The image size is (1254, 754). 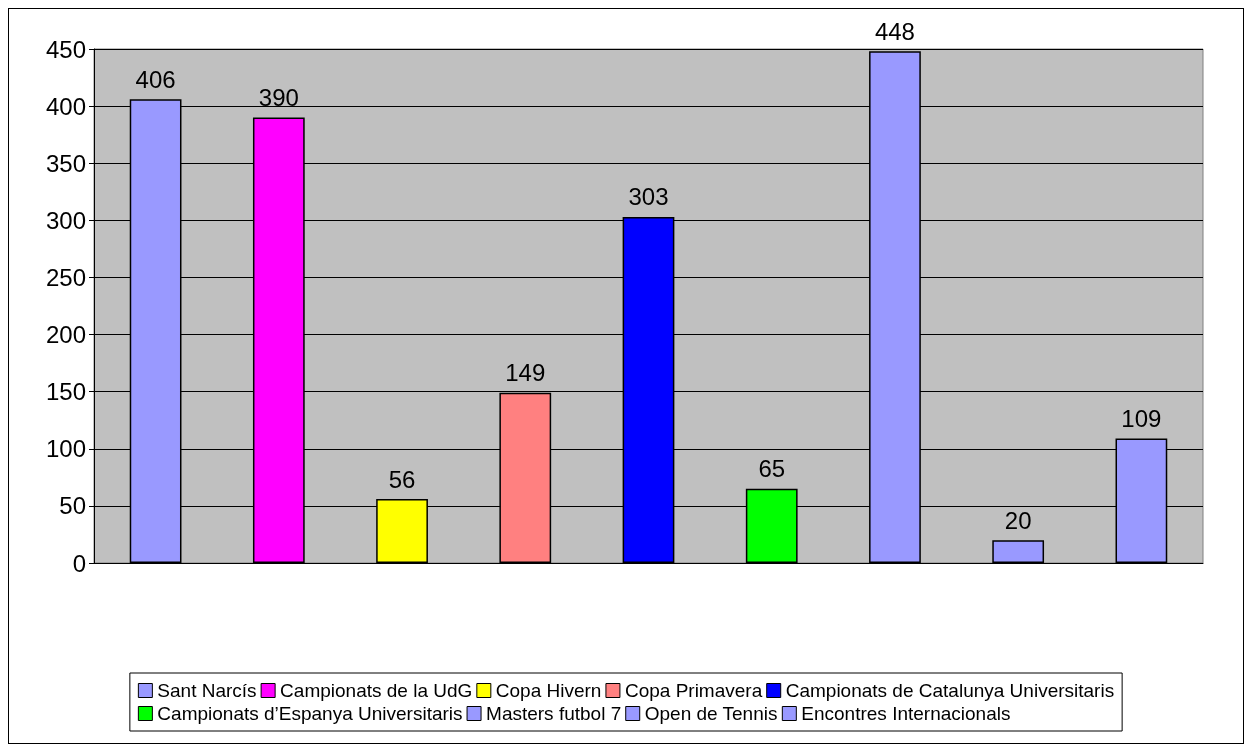 What do you see at coordinates (278, 98) in the screenshot?
I see `data-label: 390` at bounding box center [278, 98].